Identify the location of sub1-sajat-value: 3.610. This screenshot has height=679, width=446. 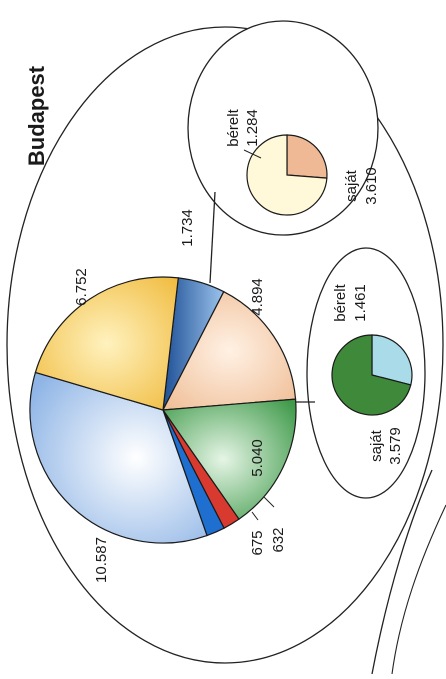
(371, 186).